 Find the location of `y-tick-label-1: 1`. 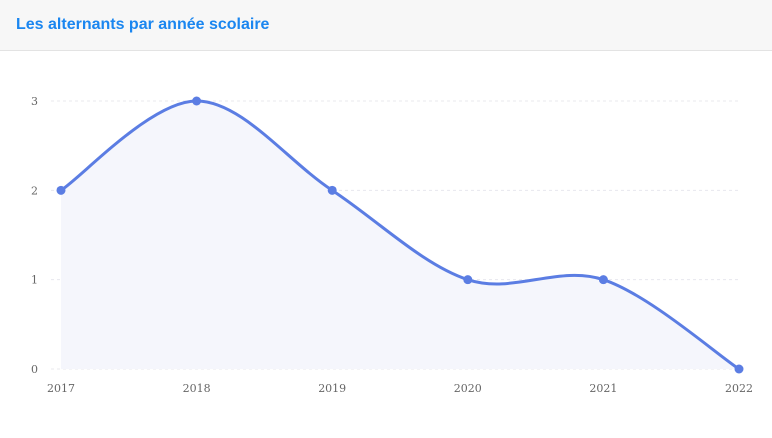

y-tick-label-1: 1 is located at coordinates (34, 280).